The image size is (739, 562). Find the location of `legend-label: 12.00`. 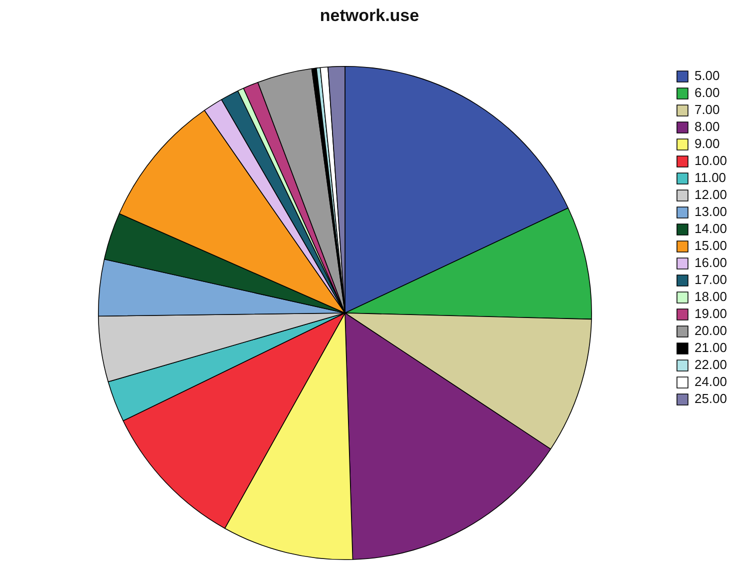

legend-label: 12.00 is located at coordinates (711, 194).